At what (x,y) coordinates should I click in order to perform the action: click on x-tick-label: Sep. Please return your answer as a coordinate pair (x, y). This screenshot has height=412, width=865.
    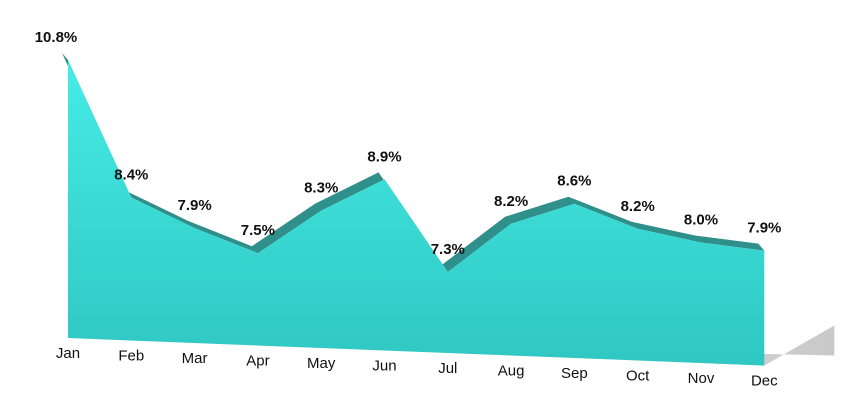
    Looking at the image, I should click on (574, 373).